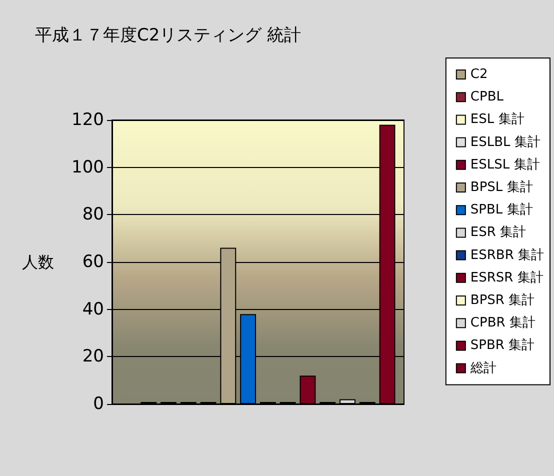 The height and width of the screenshot is (476, 554). Describe the element at coordinates (93, 356) in the screenshot. I see `y-tick-label: 20` at that location.